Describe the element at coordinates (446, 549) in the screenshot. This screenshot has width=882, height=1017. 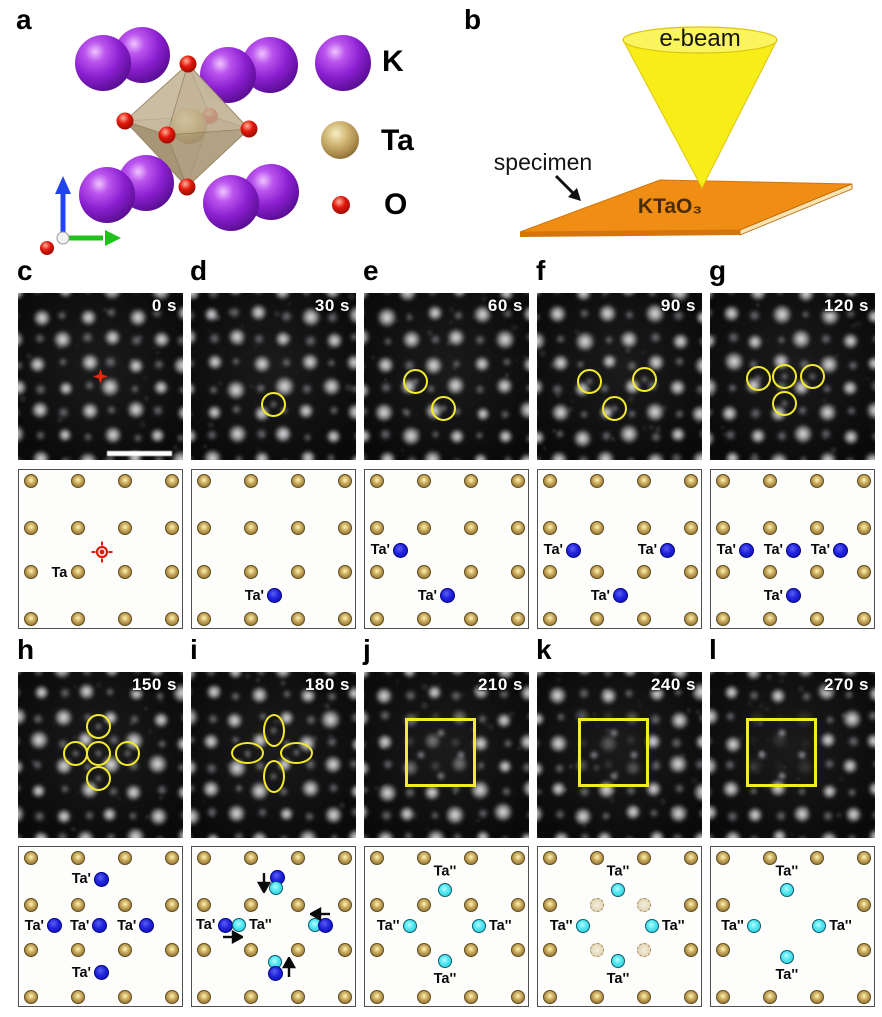
I see `schematic-e: Ta' Ta'` at that location.